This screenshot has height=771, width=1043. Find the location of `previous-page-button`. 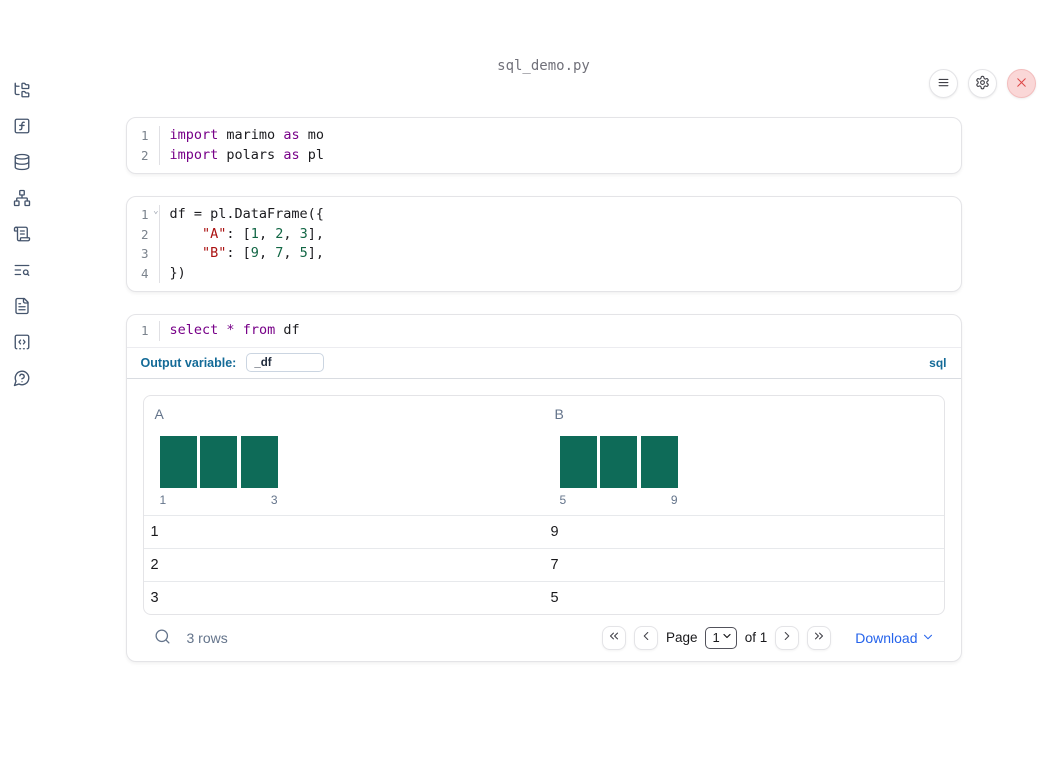

previous-page-button is located at coordinates (645, 637).